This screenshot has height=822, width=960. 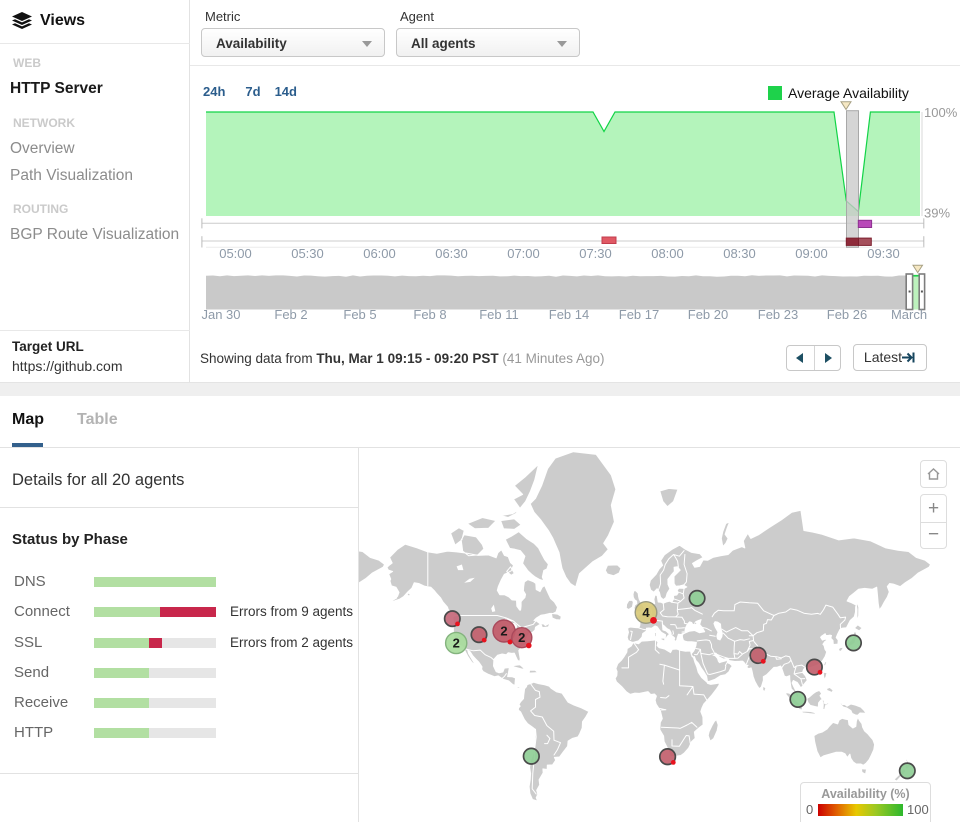 What do you see at coordinates (646, 612) in the screenshot?
I see `svg-text: 4` at bounding box center [646, 612].